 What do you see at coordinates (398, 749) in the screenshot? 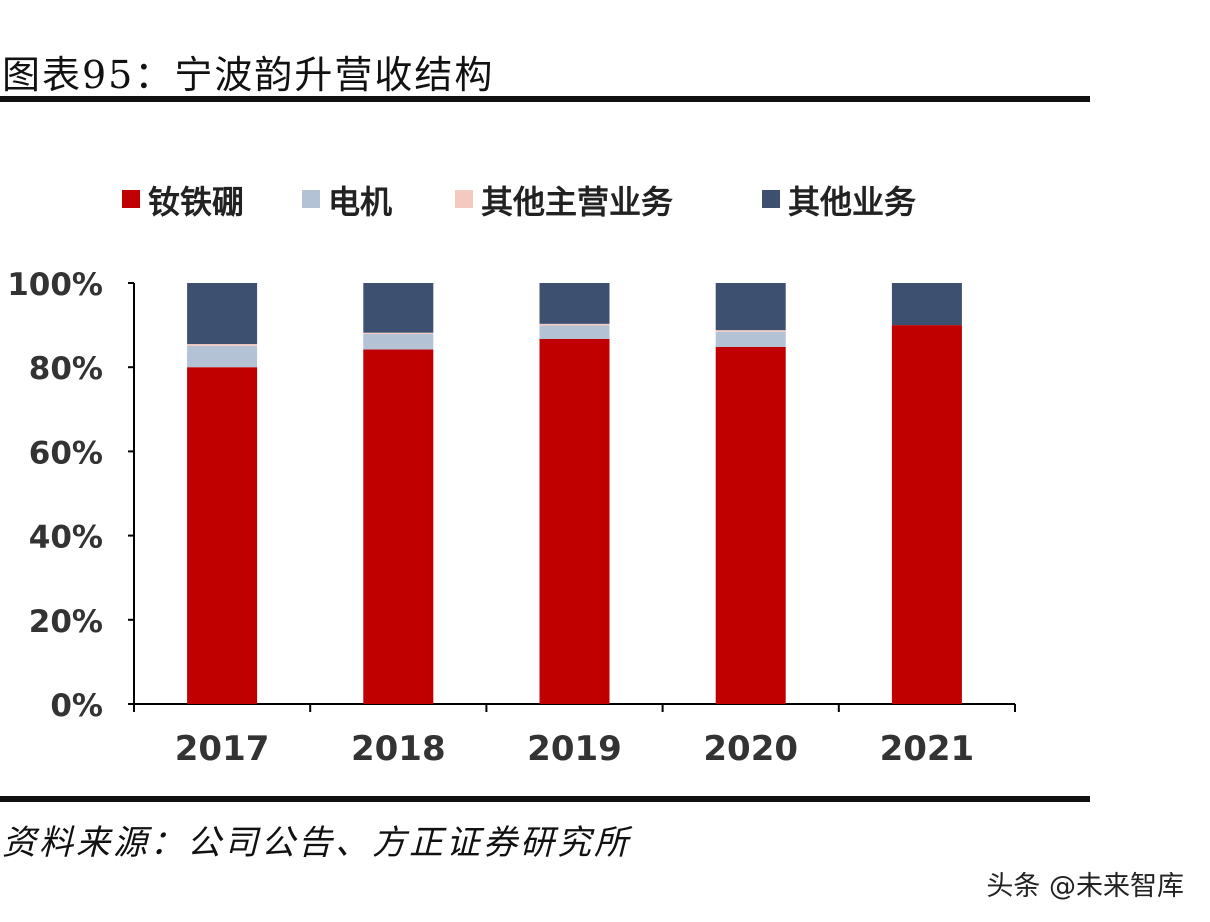
I see `x-tick-label: 2018` at bounding box center [398, 749].